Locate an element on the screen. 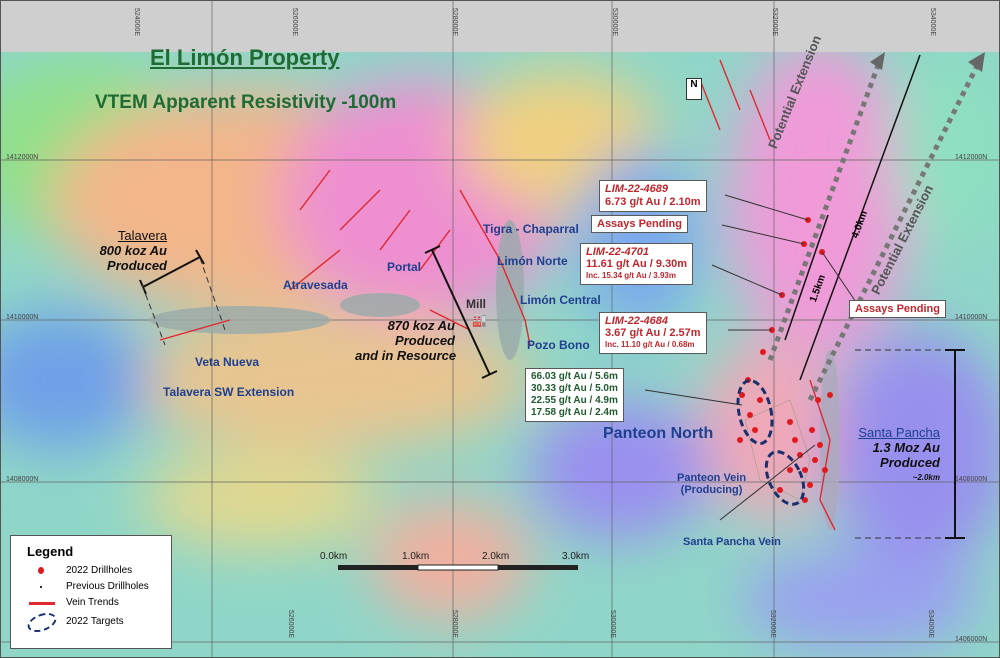 The image size is (1000, 658). santa-pancha-annotation: Santa Pancha 1.3 Moz Au Produced ~2.0km is located at coordinates (890, 455).